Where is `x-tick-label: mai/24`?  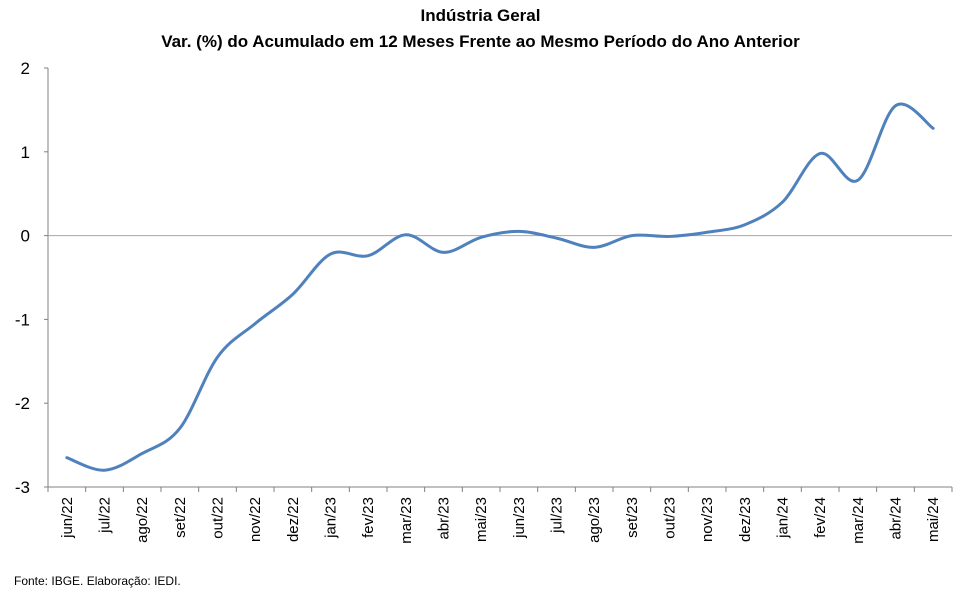 x-tick-label: mai/24 is located at coordinates (933, 519).